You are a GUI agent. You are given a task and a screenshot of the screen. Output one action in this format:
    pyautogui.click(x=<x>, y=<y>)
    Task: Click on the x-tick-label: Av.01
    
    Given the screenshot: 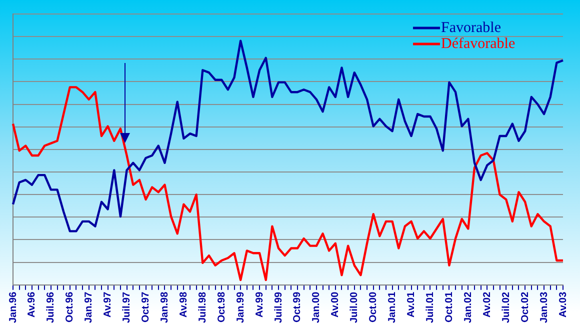 What is the action you would take?
    pyautogui.click(x=412, y=304)
    